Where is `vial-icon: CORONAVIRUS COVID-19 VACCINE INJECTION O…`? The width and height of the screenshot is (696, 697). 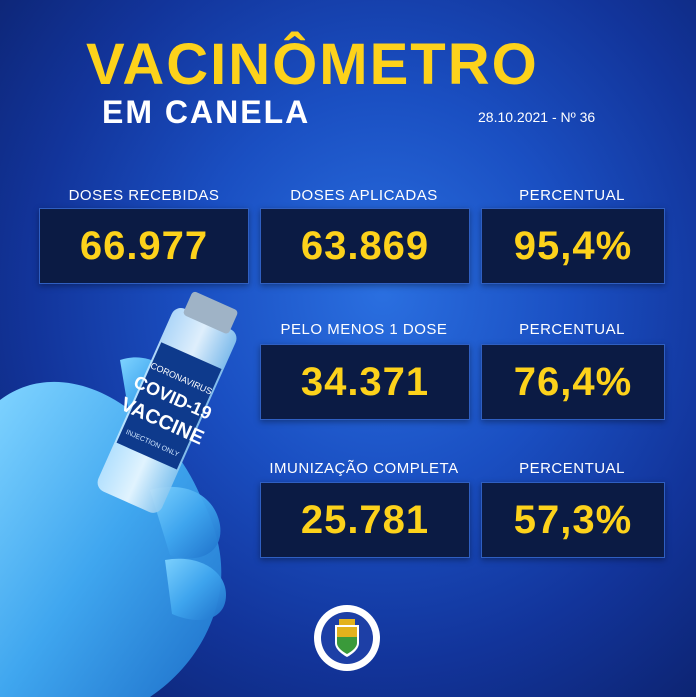 vial-icon: CORONAVIRUS COVID-19 VACCINE INJECTION O… is located at coordinates (167, 402).